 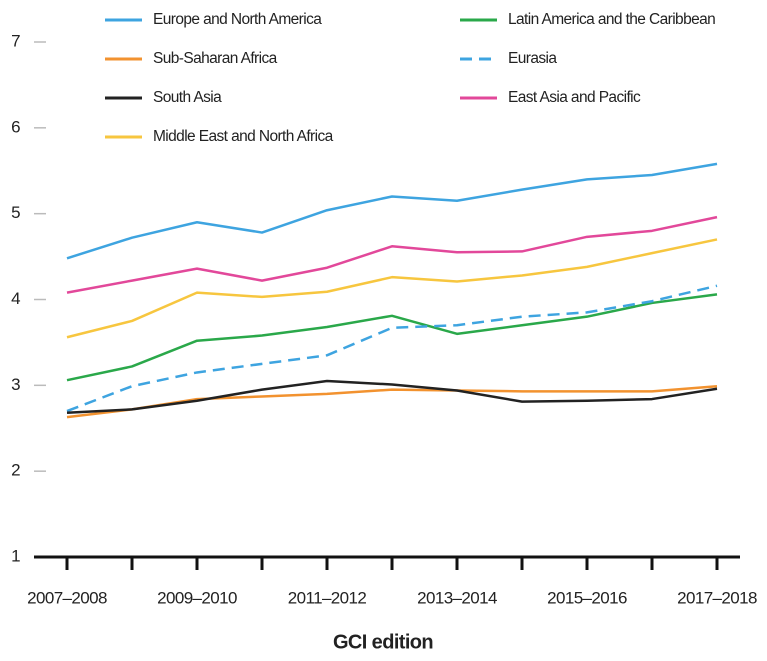 I want to click on x-tick-label: 2009–2010, so click(x=197, y=597).